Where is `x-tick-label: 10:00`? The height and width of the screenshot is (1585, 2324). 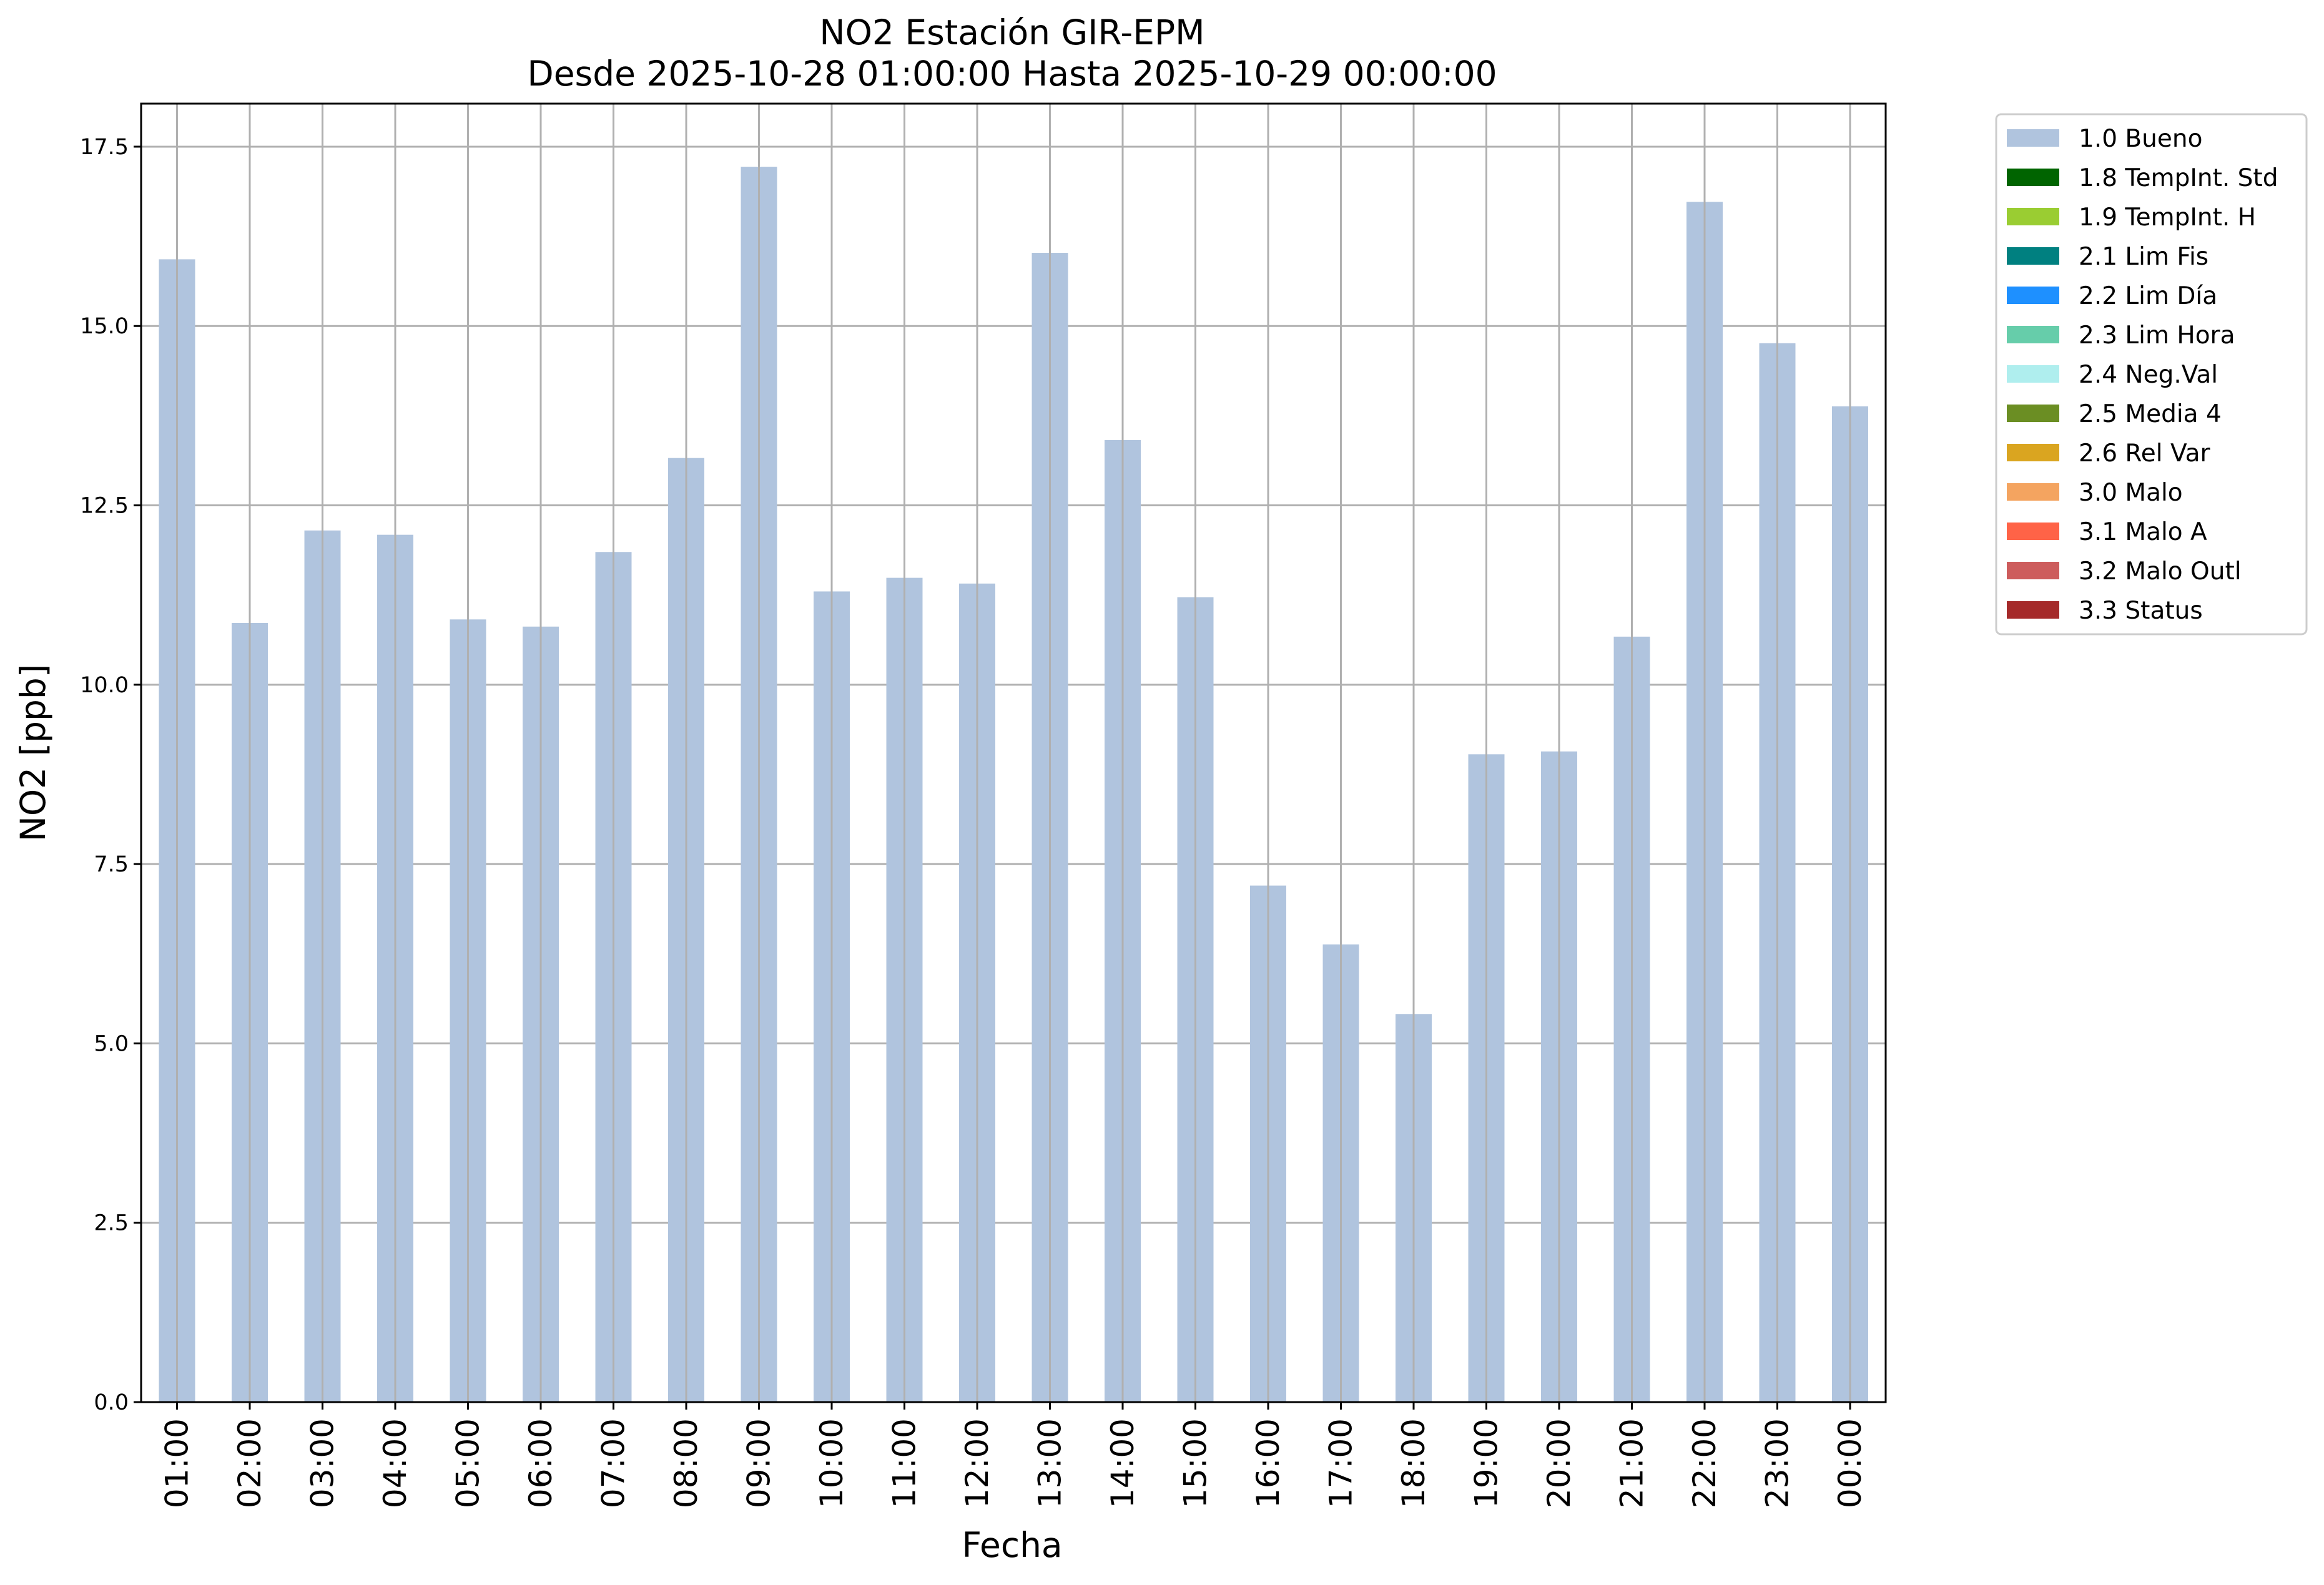
x-tick-label: 10:00 is located at coordinates (832, 1463).